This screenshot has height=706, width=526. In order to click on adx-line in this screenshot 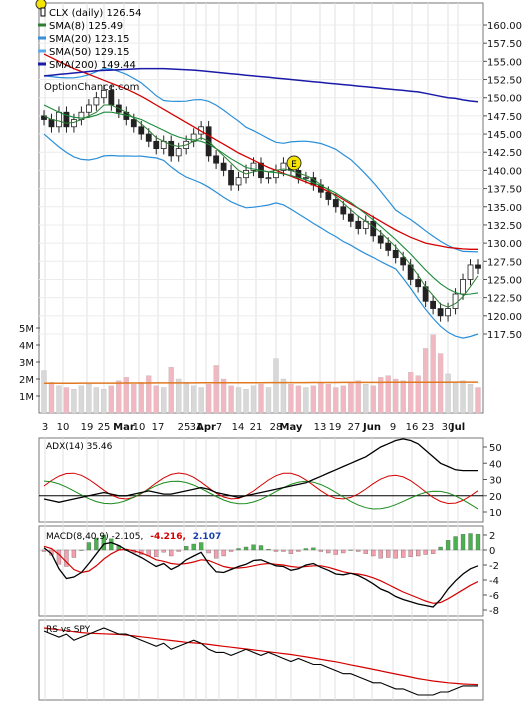, I will do `click(260, 470)`.